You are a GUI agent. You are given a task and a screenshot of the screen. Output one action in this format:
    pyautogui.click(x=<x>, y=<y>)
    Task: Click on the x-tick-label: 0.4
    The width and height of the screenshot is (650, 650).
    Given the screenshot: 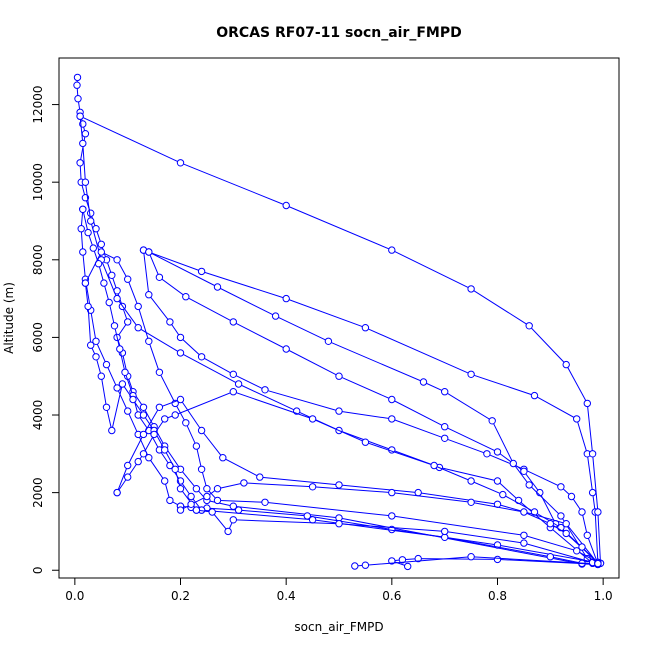 What is the action you would take?
    pyautogui.click(x=286, y=596)
    